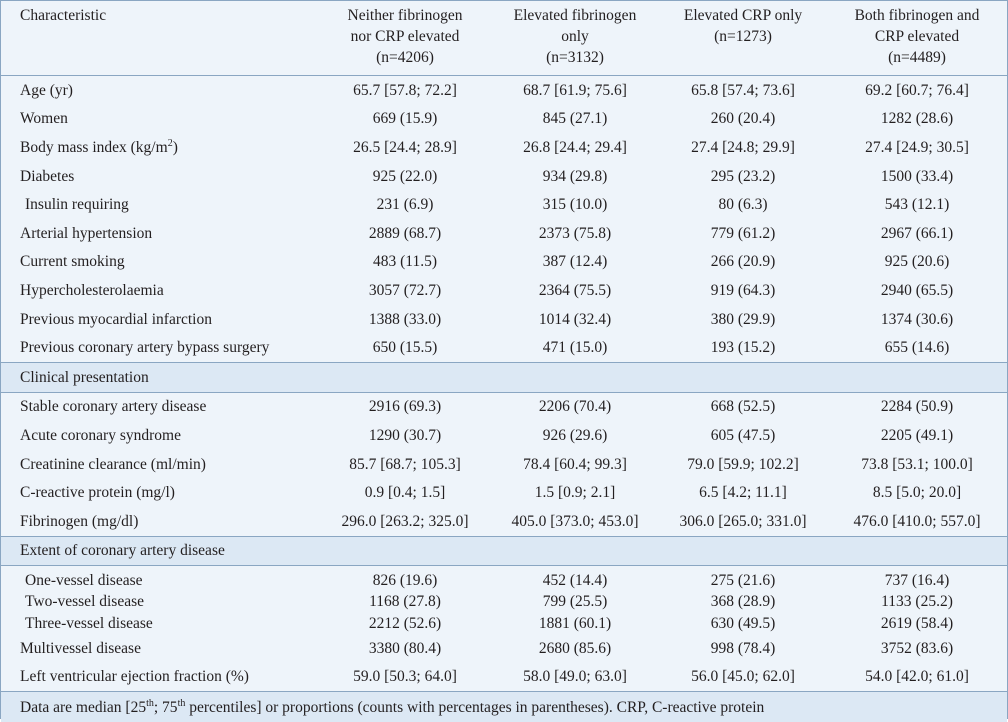 This screenshot has width=1008, height=722. I want to click on cell-value: 1282 (28.6), so click(917, 119).